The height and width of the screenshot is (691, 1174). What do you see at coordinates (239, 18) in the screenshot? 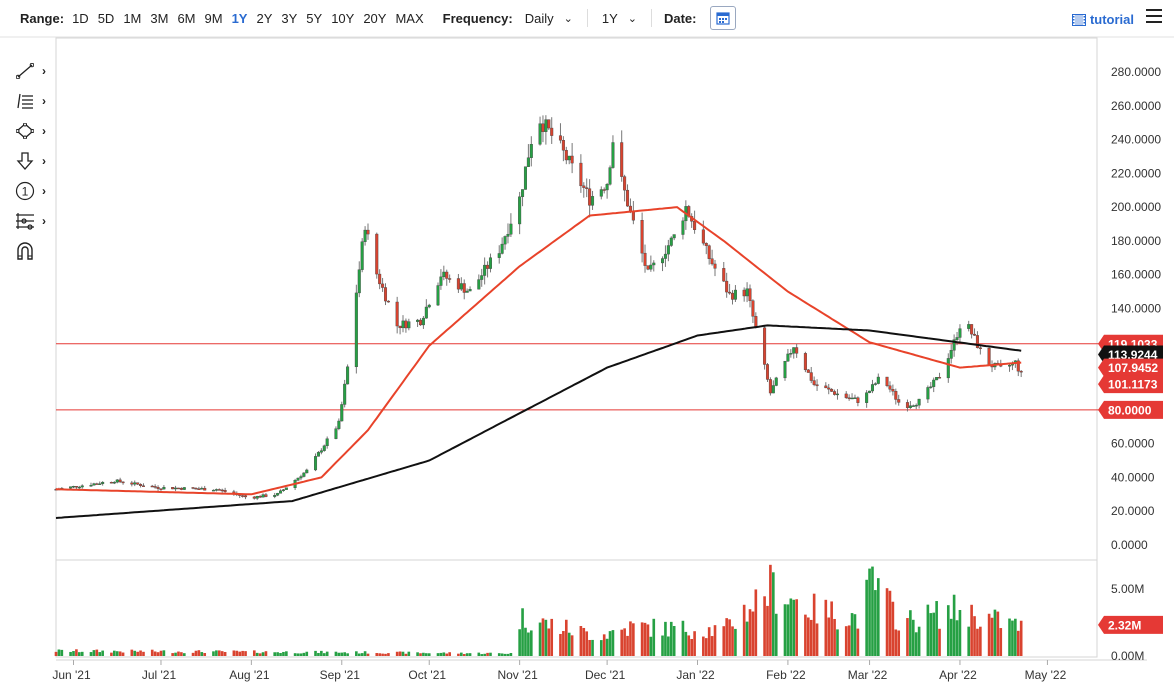
I see `range-button-1y: 1Y` at bounding box center [239, 18].